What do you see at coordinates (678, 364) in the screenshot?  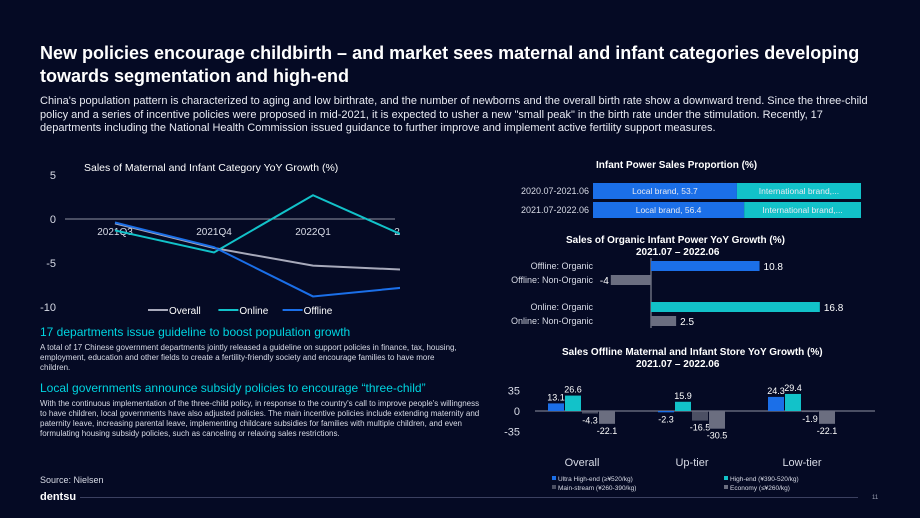 I see `store-chart-subtitle: 2021.07 – 2022.06` at bounding box center [678, 364].